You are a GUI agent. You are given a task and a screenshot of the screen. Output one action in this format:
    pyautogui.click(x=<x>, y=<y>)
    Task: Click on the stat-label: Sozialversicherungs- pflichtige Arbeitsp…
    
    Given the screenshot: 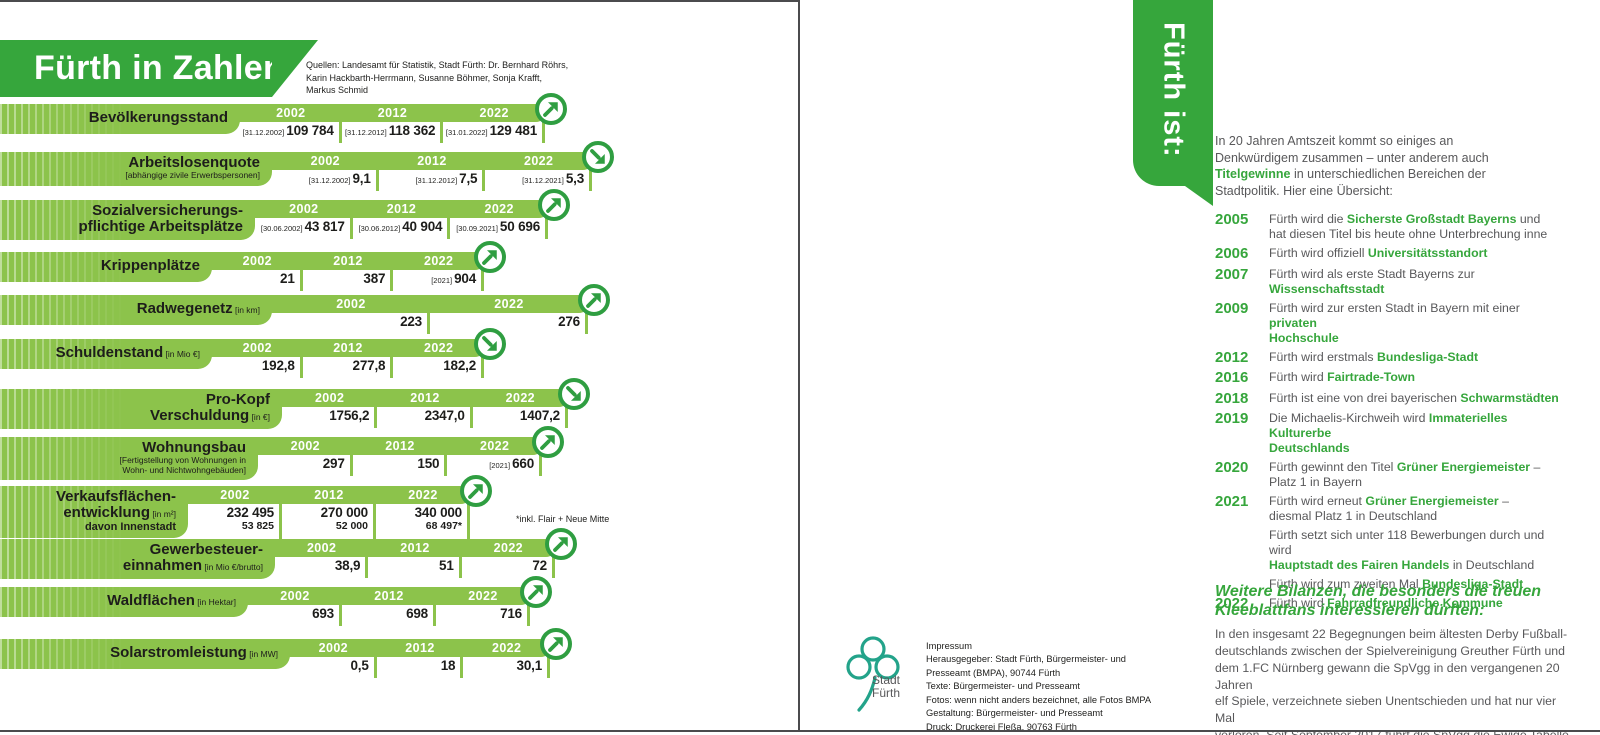 What is the action you would take?
    pyautogui.click(x=160, y=218)
    